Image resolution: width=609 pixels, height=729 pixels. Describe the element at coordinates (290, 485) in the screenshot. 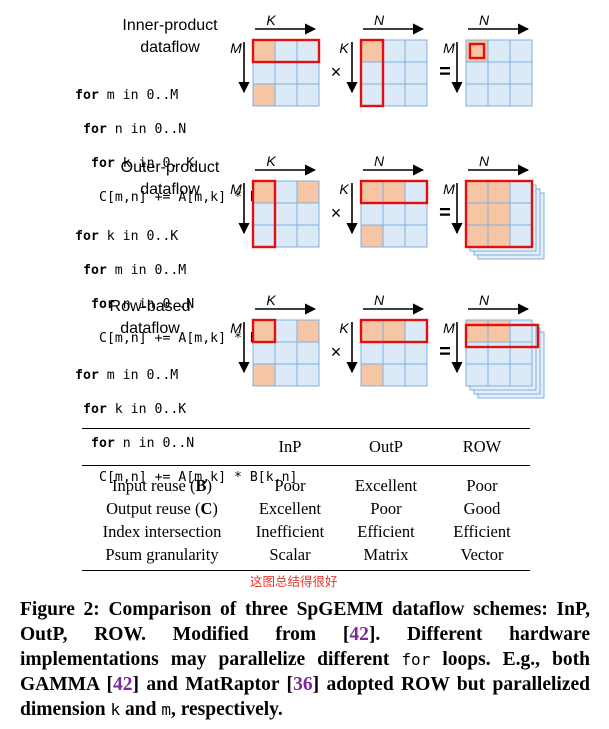

I see `table-cell: Poor` at that location.